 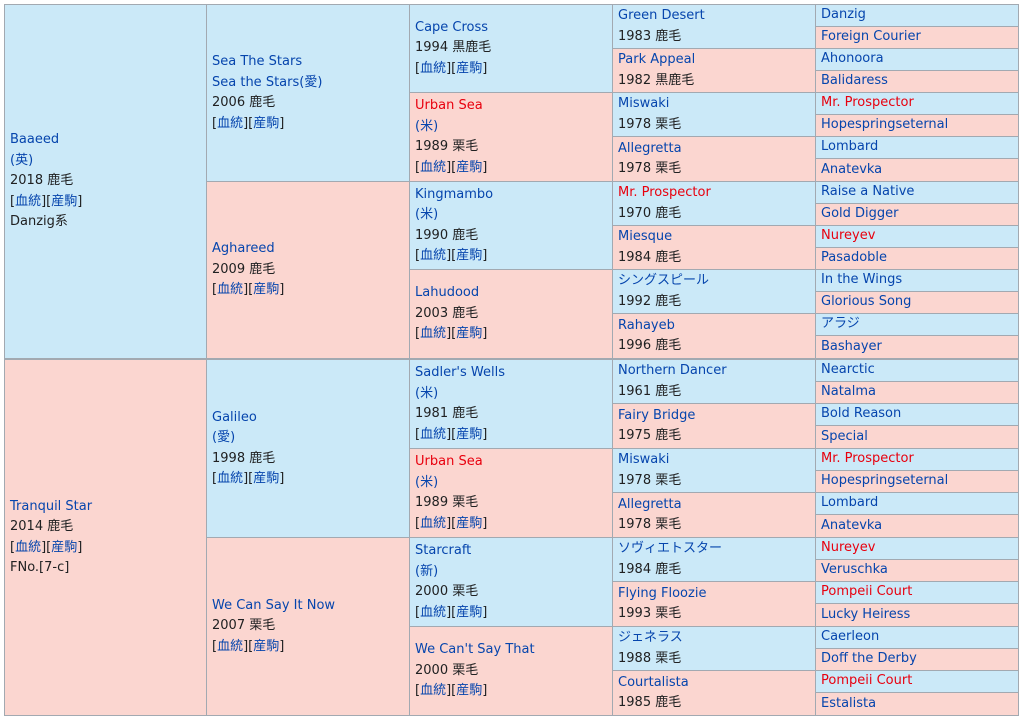 What do you see at coordinates (850, 637) in the screenshot?
I see `gen5-name-link: Caerleon` at bounding box center [850, 637].